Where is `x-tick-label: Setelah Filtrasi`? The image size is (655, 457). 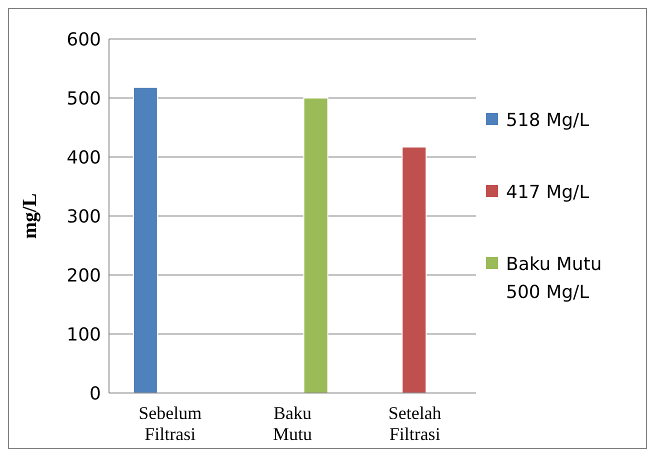 x-tick-label: Setelah Filtrasi is located at coordinates (415, 423).